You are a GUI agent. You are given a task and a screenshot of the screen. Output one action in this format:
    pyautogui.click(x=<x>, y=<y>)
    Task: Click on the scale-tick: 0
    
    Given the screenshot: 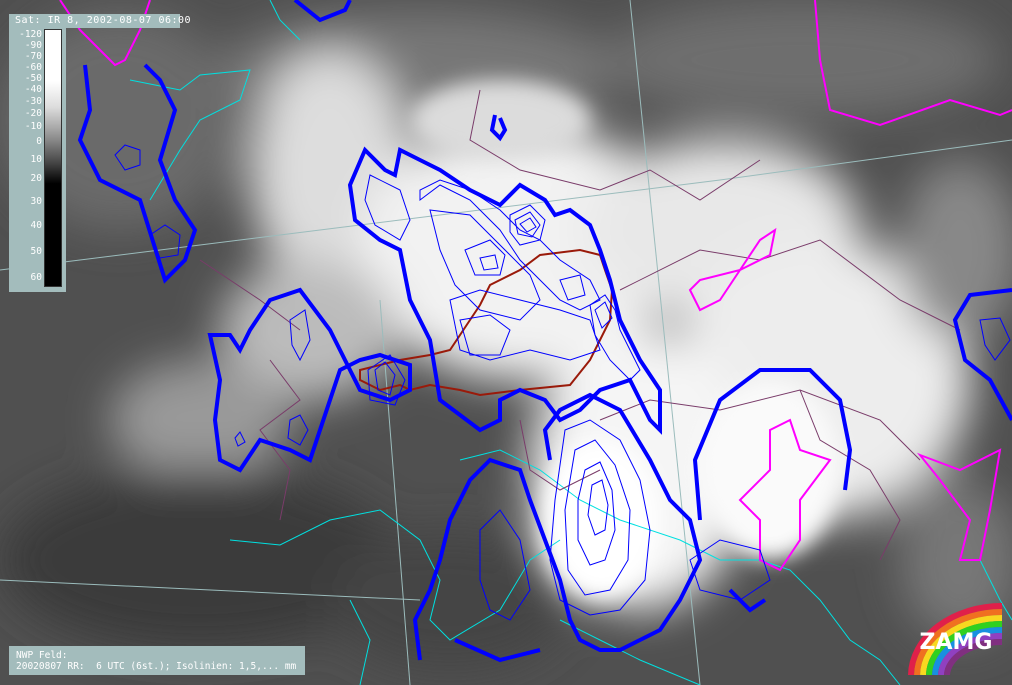 What is the action you would take?
    pyautogui.click(x=39, y=141)
    